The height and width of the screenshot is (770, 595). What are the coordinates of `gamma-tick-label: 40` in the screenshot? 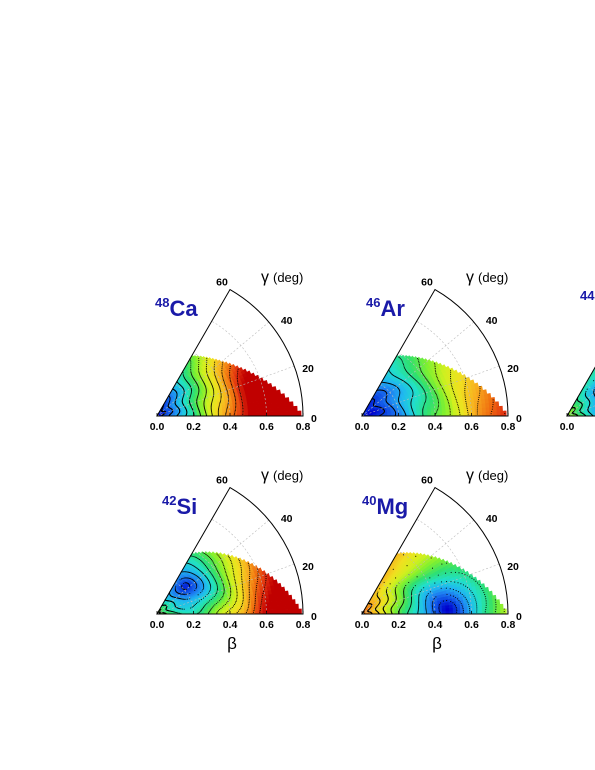 It's located at (287, 519).